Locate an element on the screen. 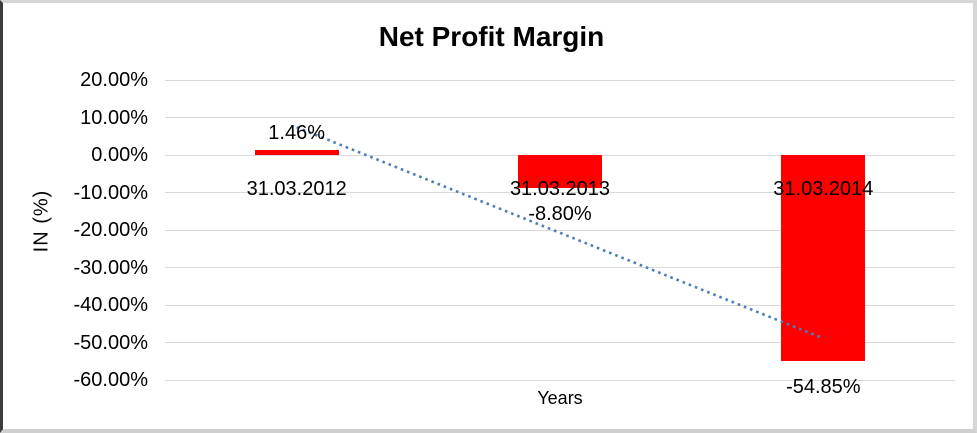 Image resolution: width=977 pixels, height=433 pixels. y-axis-tick-label: -40.00% is located at coordinates (111, 305).